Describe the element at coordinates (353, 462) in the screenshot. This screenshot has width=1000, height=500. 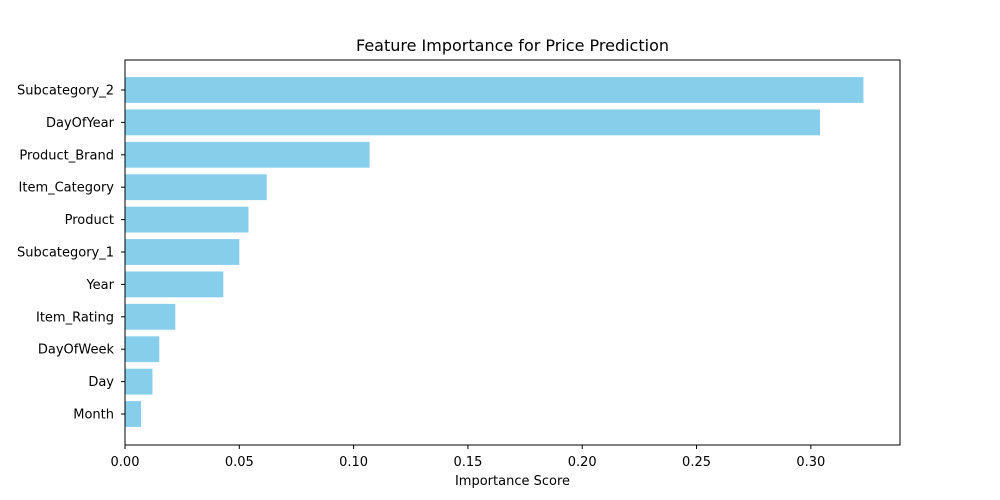
I see `x-tick-label: 0.10` at that location.